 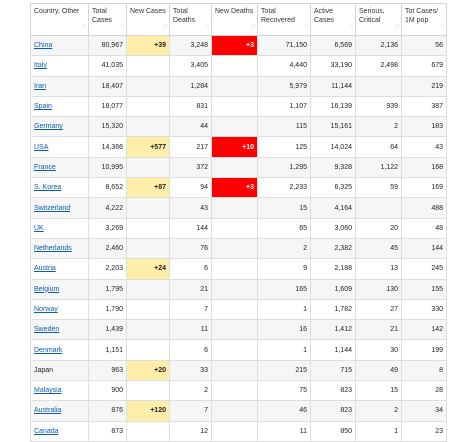 I want to click on table-row: S. Korea 8,652 +87 94 +3 2,233 6,325 59 169, so click(x=238, y=188).